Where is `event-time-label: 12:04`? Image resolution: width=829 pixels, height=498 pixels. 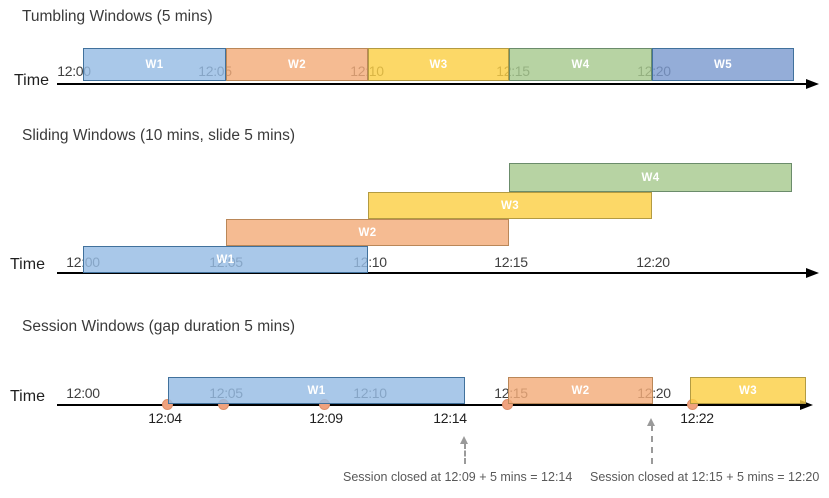
event-time-label: 12:04 is located at coordinates (165, 418).